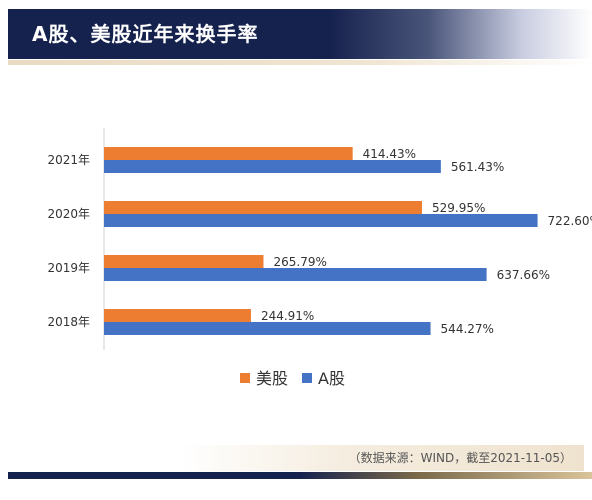 The height and width of the screenshot is (500, 592). What do you see at coordinates (68, 214) in the screenshot?
I see `y-tick-label: 2020年` at bounding box center [68, 214].